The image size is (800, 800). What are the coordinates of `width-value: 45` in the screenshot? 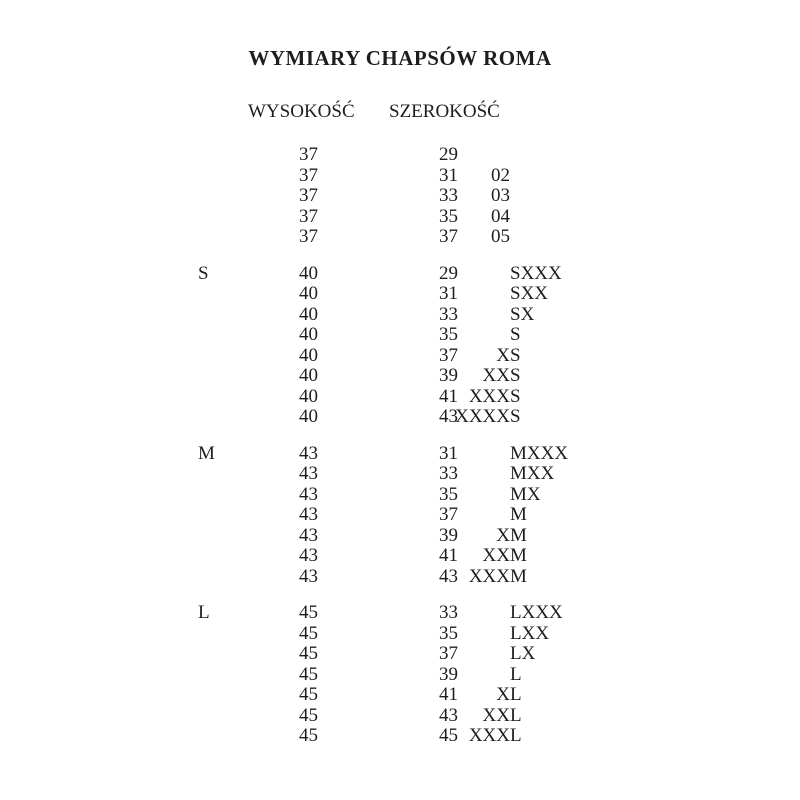 It's located at (448, 735).